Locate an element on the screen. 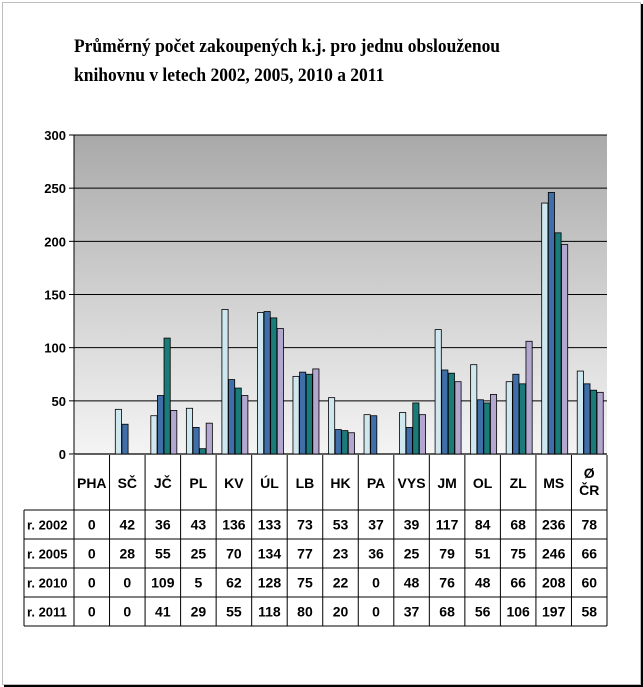 The image size is (643, 687). data-label: 25 is located at coordinates (412, 554).